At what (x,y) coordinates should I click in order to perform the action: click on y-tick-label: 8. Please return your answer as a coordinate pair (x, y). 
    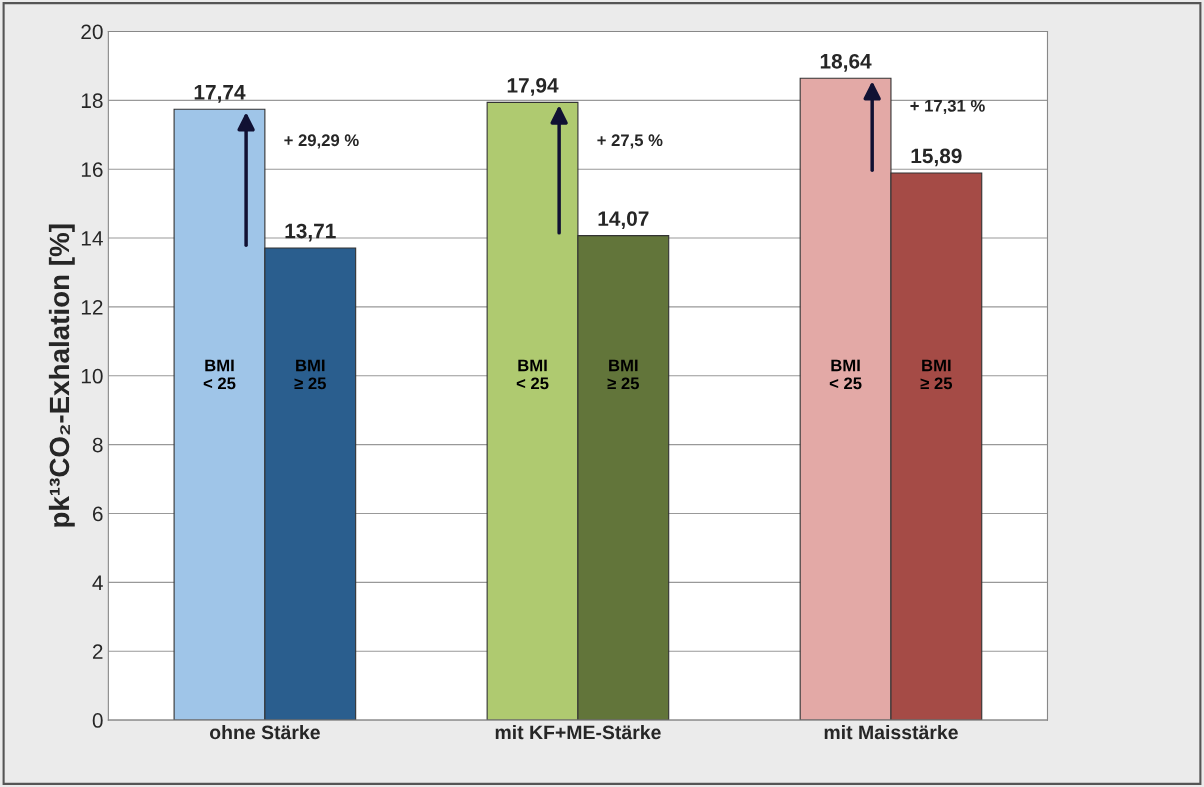
    Looking at the image, I should click on (97, 445).